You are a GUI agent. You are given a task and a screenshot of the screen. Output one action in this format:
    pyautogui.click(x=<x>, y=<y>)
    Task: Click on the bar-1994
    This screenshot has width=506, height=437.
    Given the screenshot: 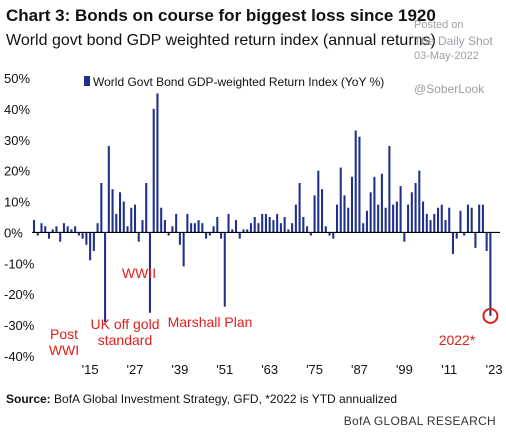 What is the action you would take?
    pyautogui.click(x=385, y=220)
    